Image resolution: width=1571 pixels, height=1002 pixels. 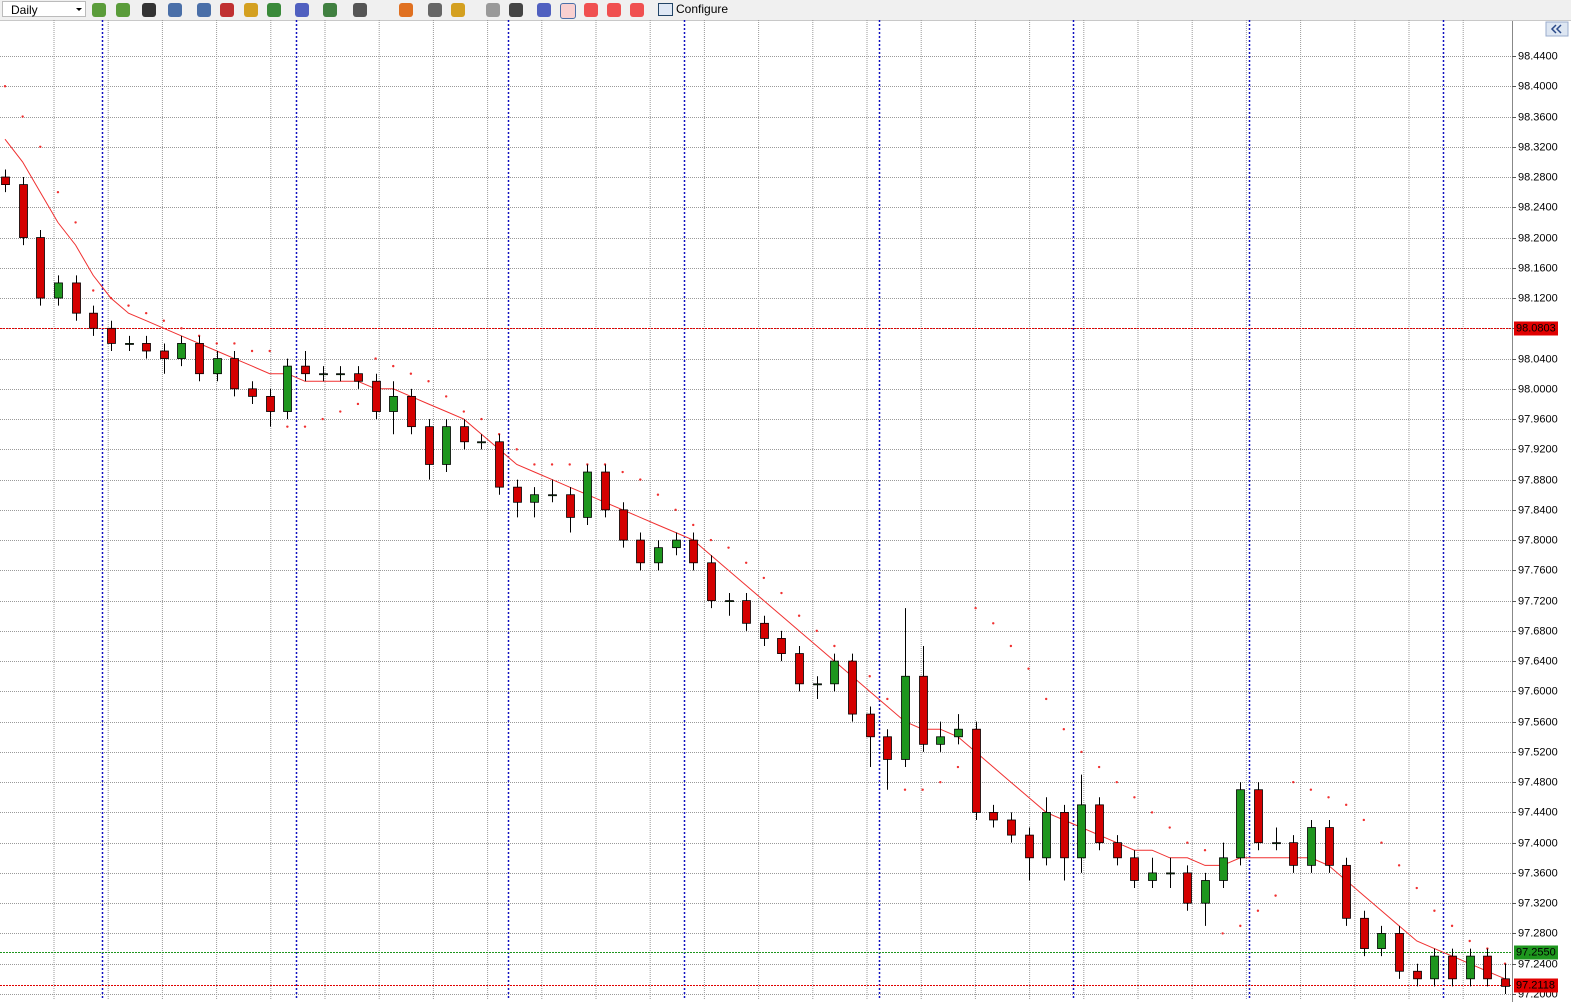 What do you see at coordinates (123, 10) in the screenshot?
I see `undo-icon` at bounding box center [123, 10].